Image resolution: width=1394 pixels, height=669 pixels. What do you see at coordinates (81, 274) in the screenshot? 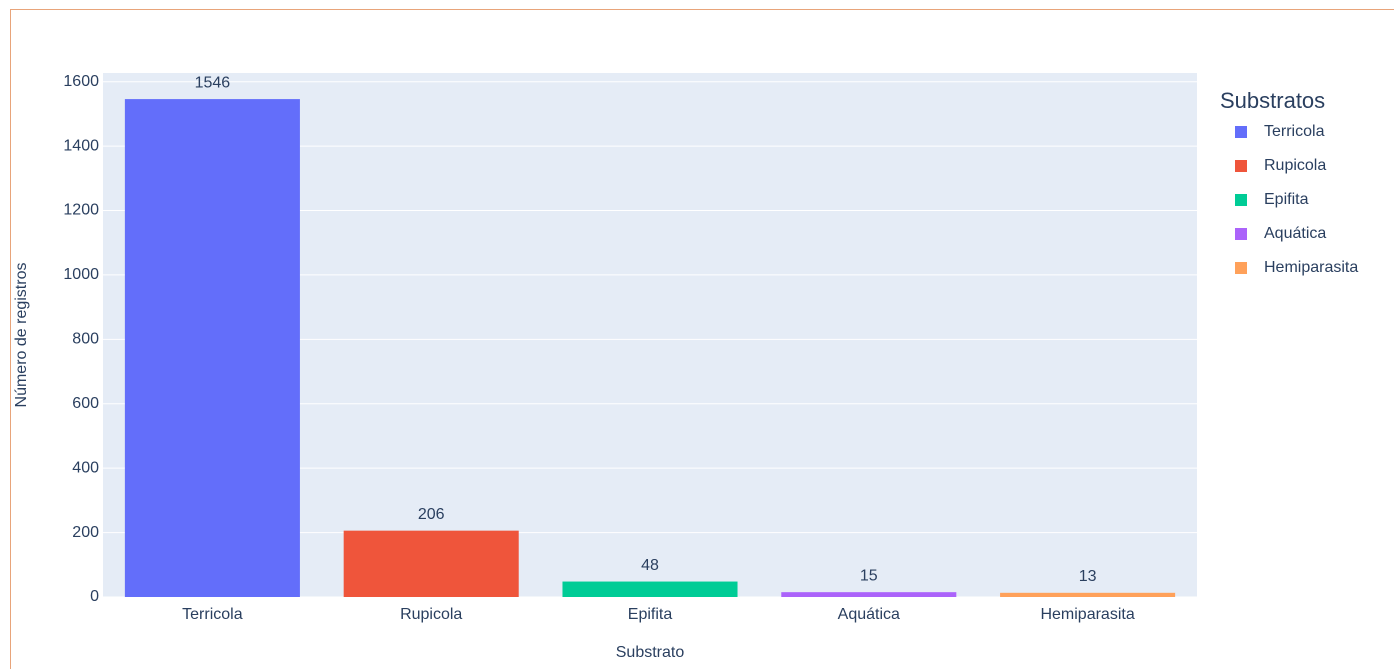
I see `y-tick-label: 1000` at bounding box center [81, 274].